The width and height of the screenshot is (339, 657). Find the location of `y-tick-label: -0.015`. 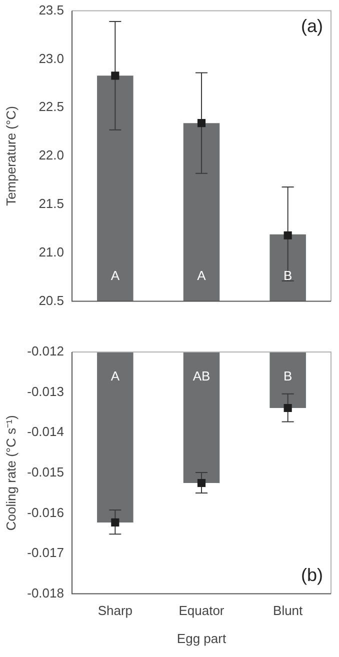

y-tick-label: -0.015 is located at coordinates (45, 472).